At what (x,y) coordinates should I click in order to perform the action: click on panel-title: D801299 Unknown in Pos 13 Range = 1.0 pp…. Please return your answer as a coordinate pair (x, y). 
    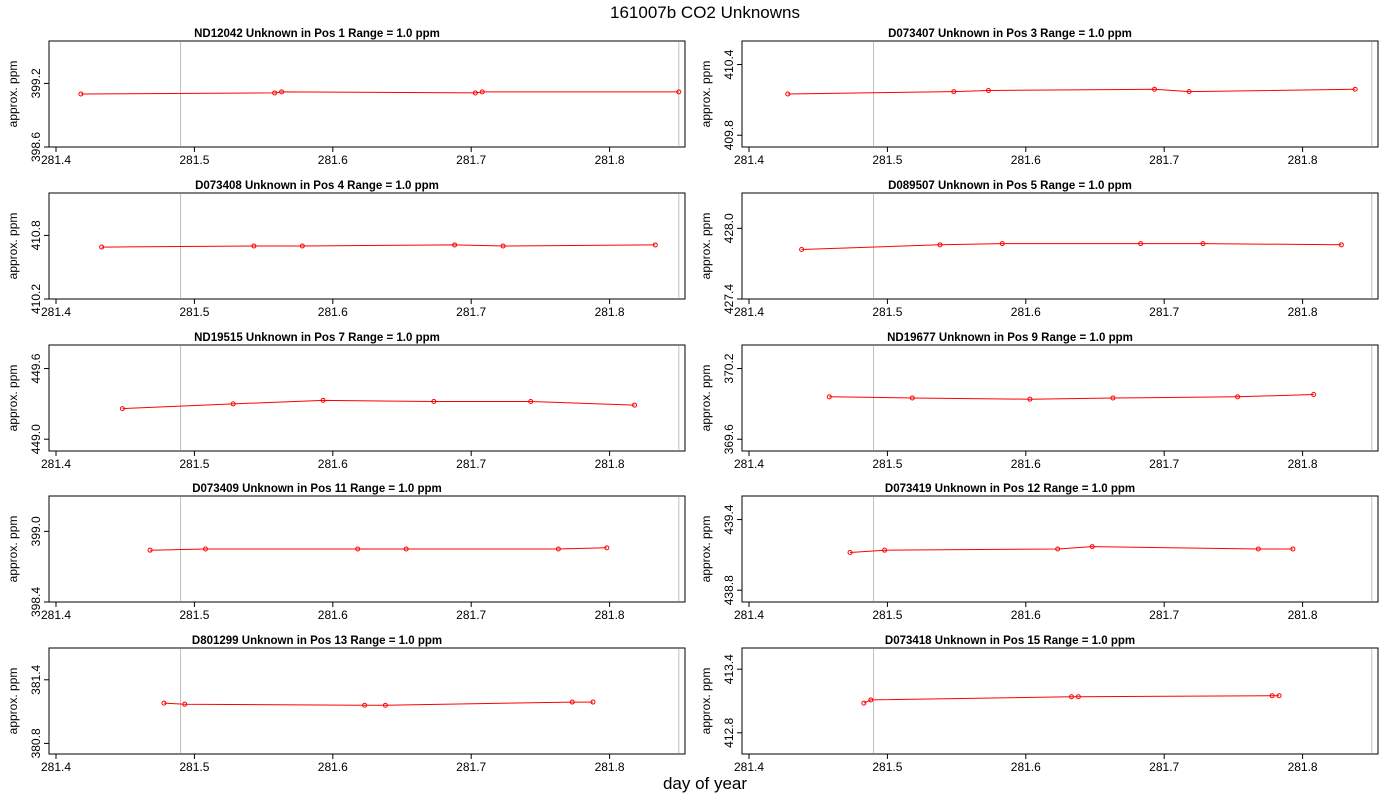
    Looking at the image, I should click on (317, 641).